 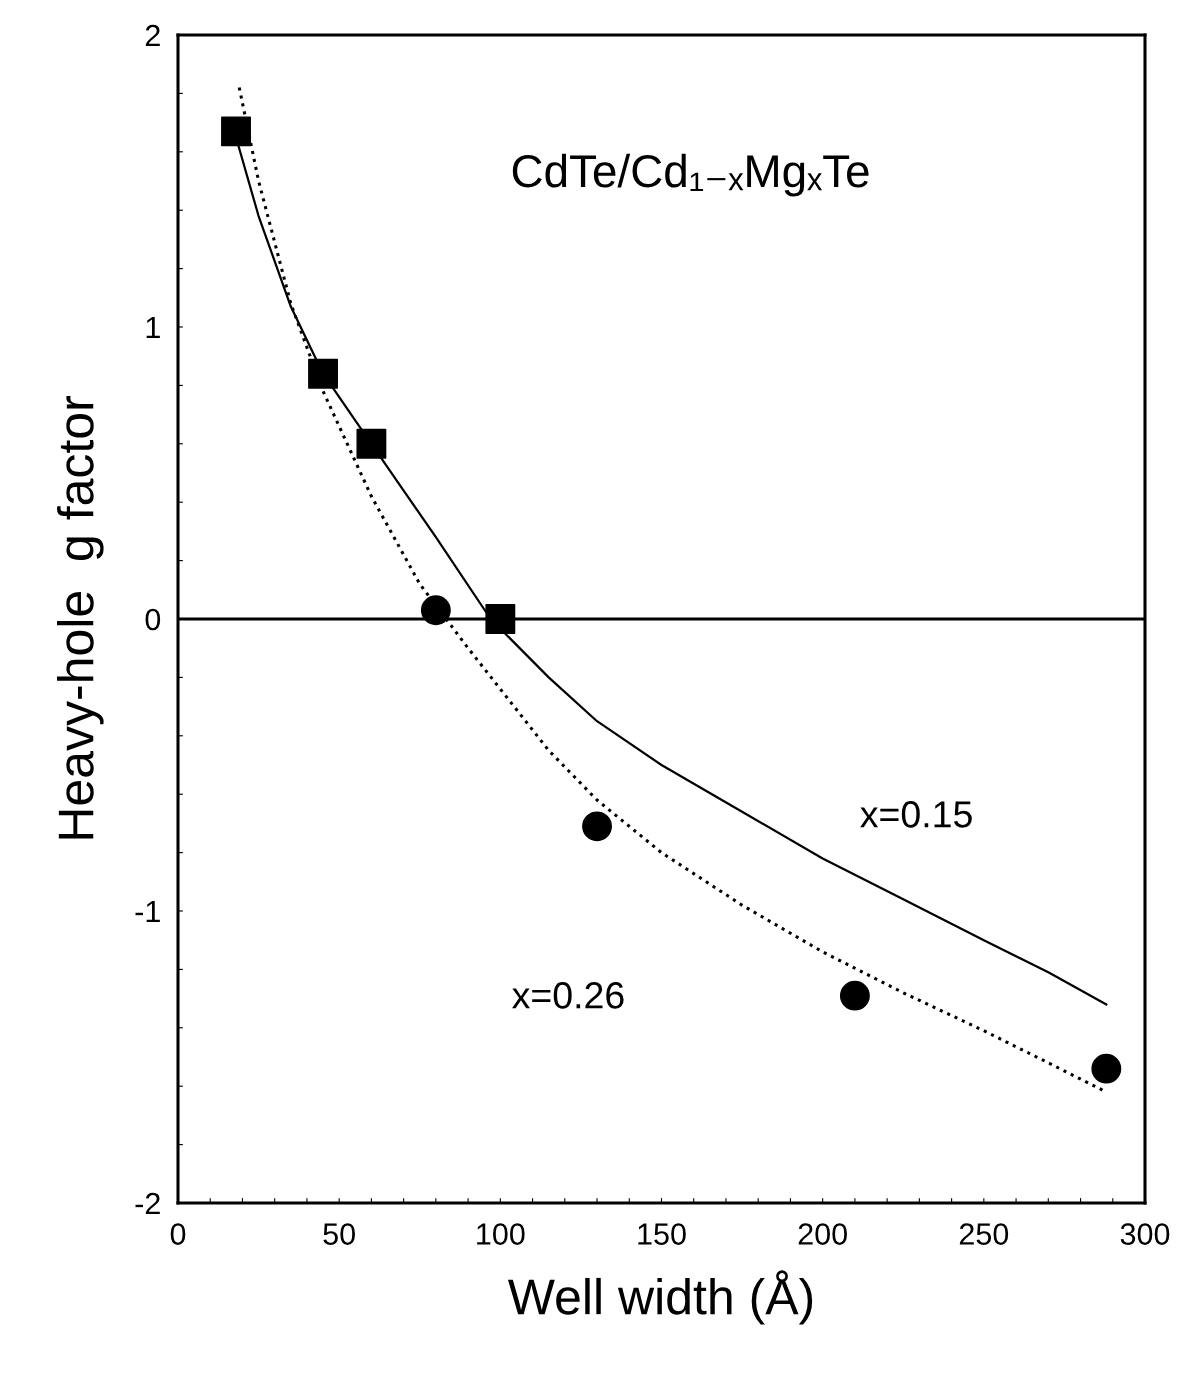 What do you see at coordinates (339, 1234) in the screenshot?
I see `x-tick-label: 50` at bounding box center [339, 1234].